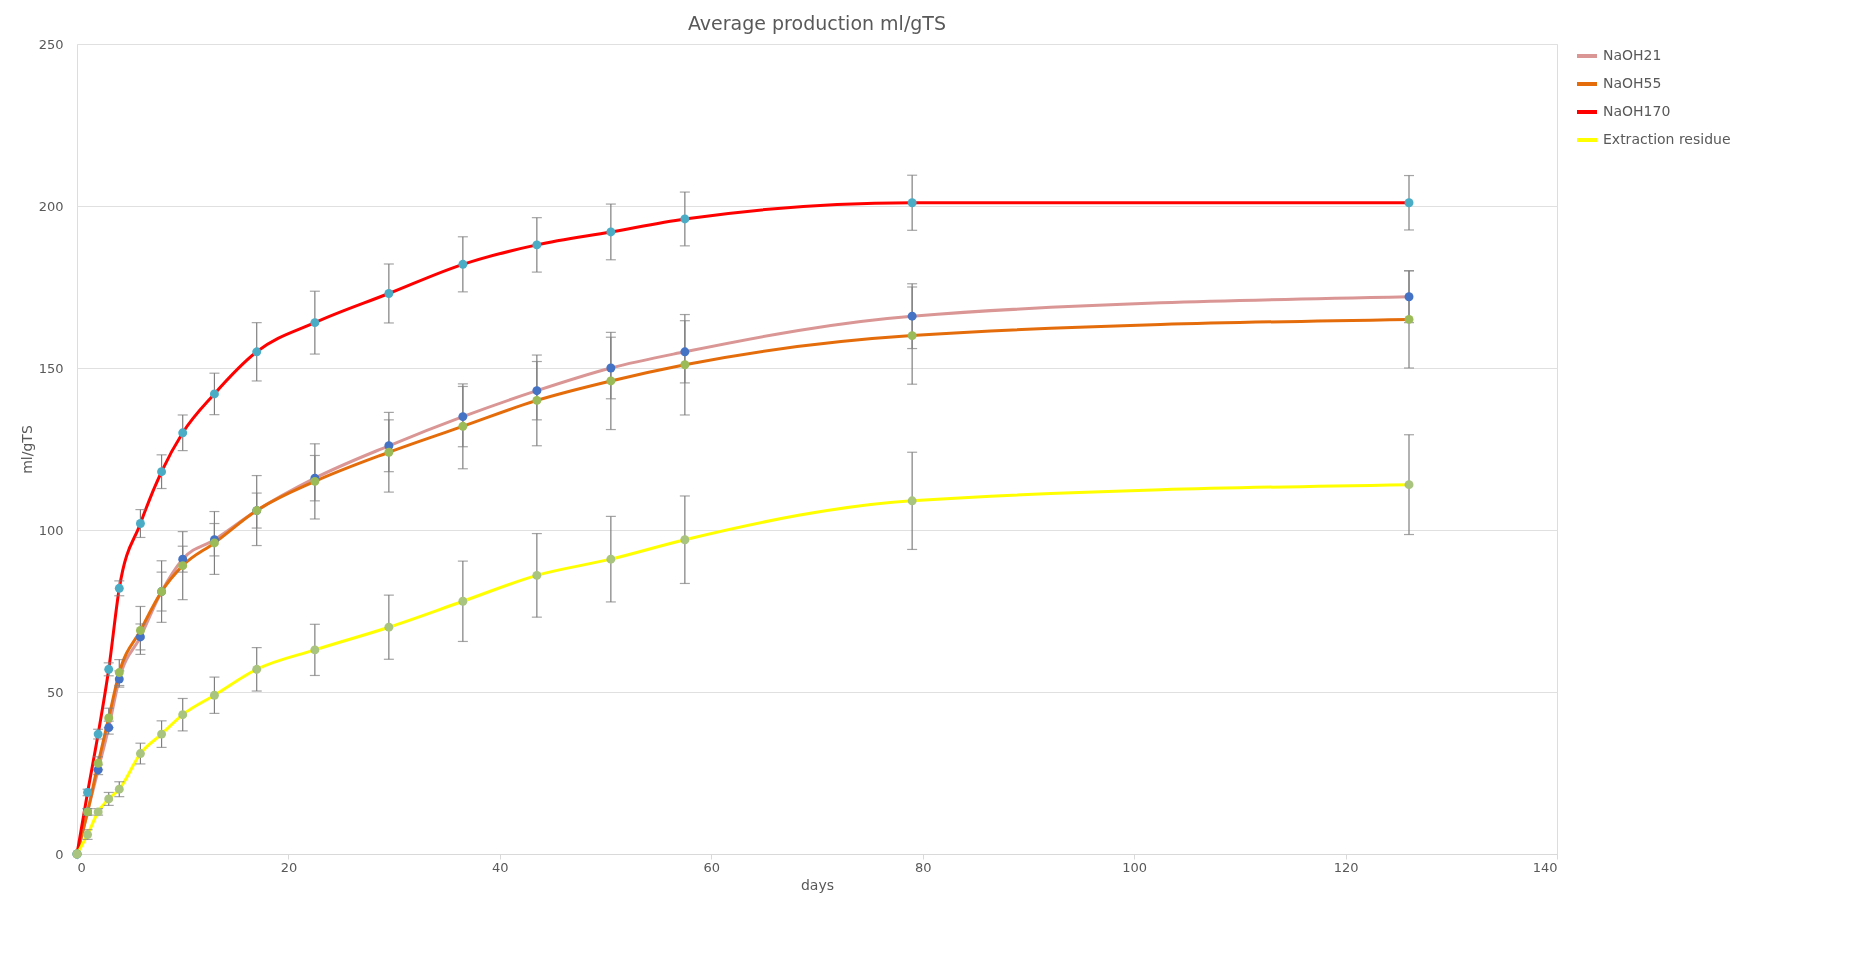 The height and width of the screenshot is (961, 1854). What do you see at coordinates (81, 867) in the screenshot?
I see `x-tick-label: 0` at bounding box center [81, 867].